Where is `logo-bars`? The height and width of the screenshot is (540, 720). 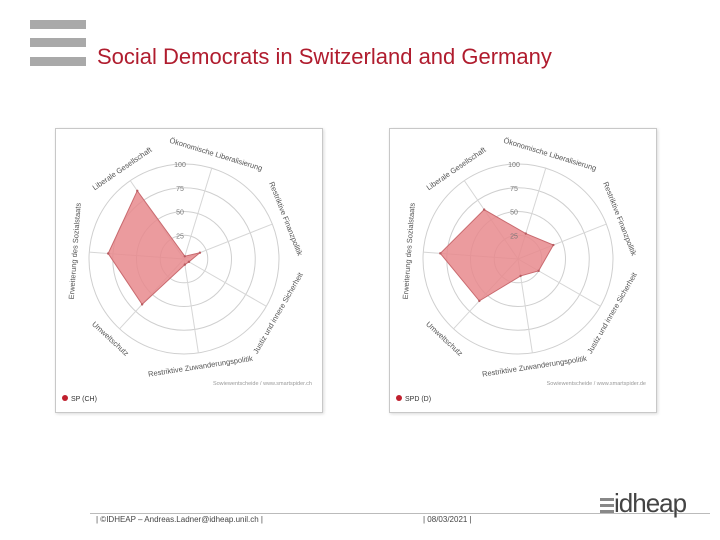 logo-bars is located at coordinates (58, 48).